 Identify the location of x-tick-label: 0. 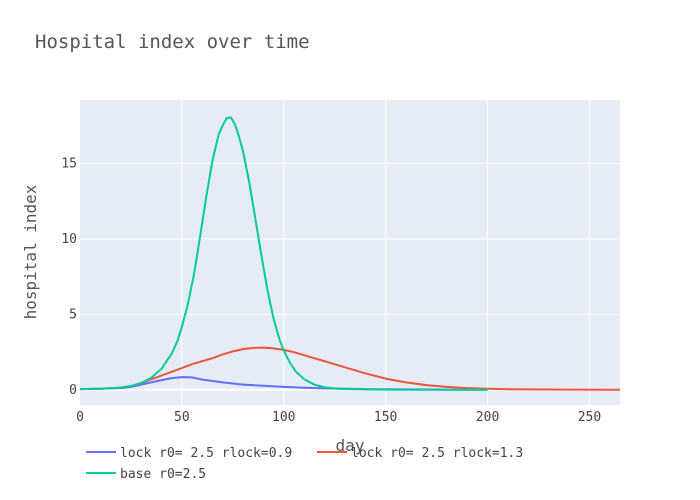
(80, 417).